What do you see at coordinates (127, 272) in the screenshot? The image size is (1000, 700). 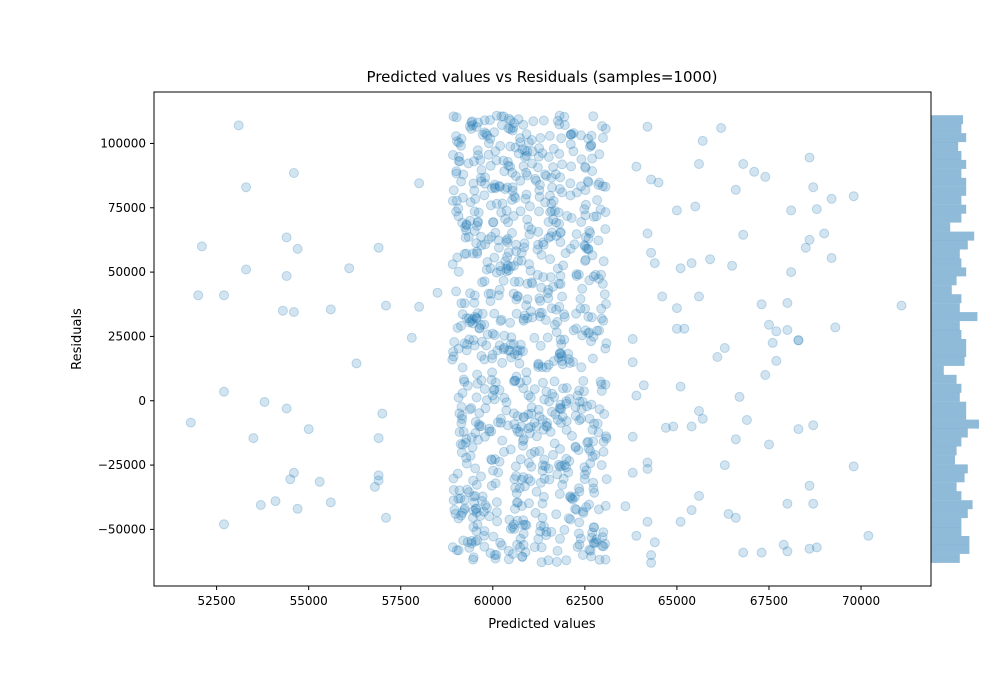 I see `y-tick-label: 50000` at bounding box center [127, 272].